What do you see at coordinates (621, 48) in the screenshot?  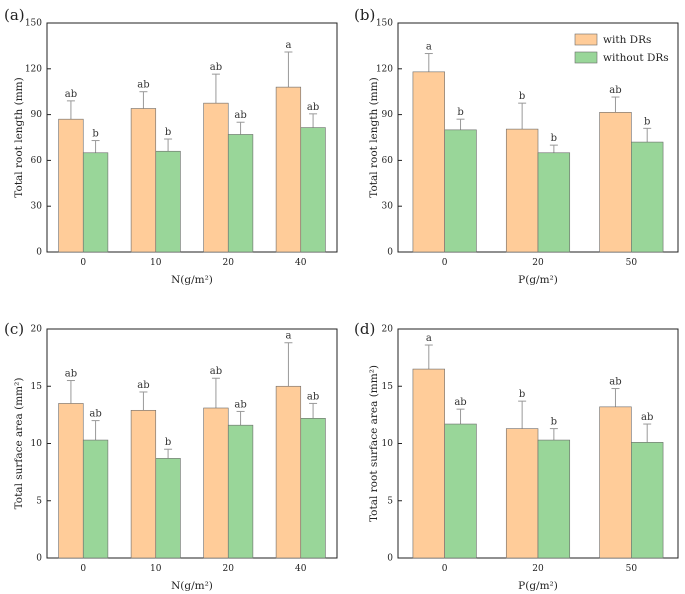 I see `legend: with DRs without DRs` at bounding box center [621, 48].